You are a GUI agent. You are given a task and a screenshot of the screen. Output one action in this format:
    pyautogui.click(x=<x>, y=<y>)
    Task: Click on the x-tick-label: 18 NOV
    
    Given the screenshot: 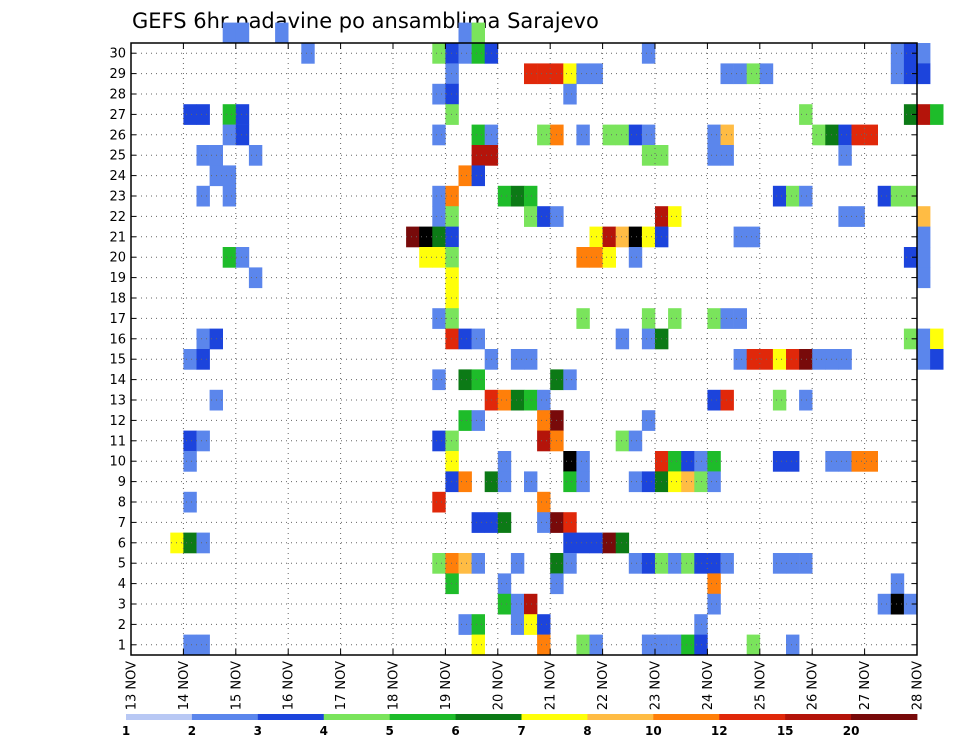 What is the action you would take?
    pyautogui.click(x=394, y=685)
    